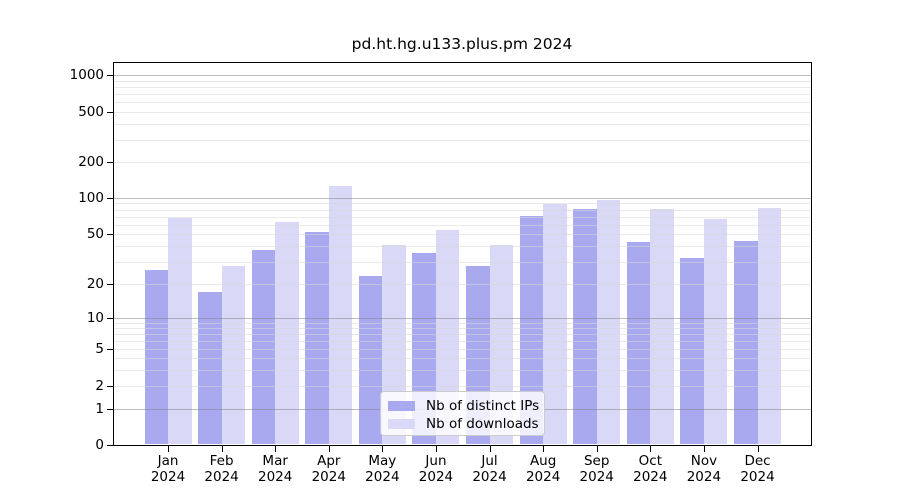 The image size is (900, 500). I want to click on legend-item-distinct-ips: Nb of distinct IPs, so click(464, 406).